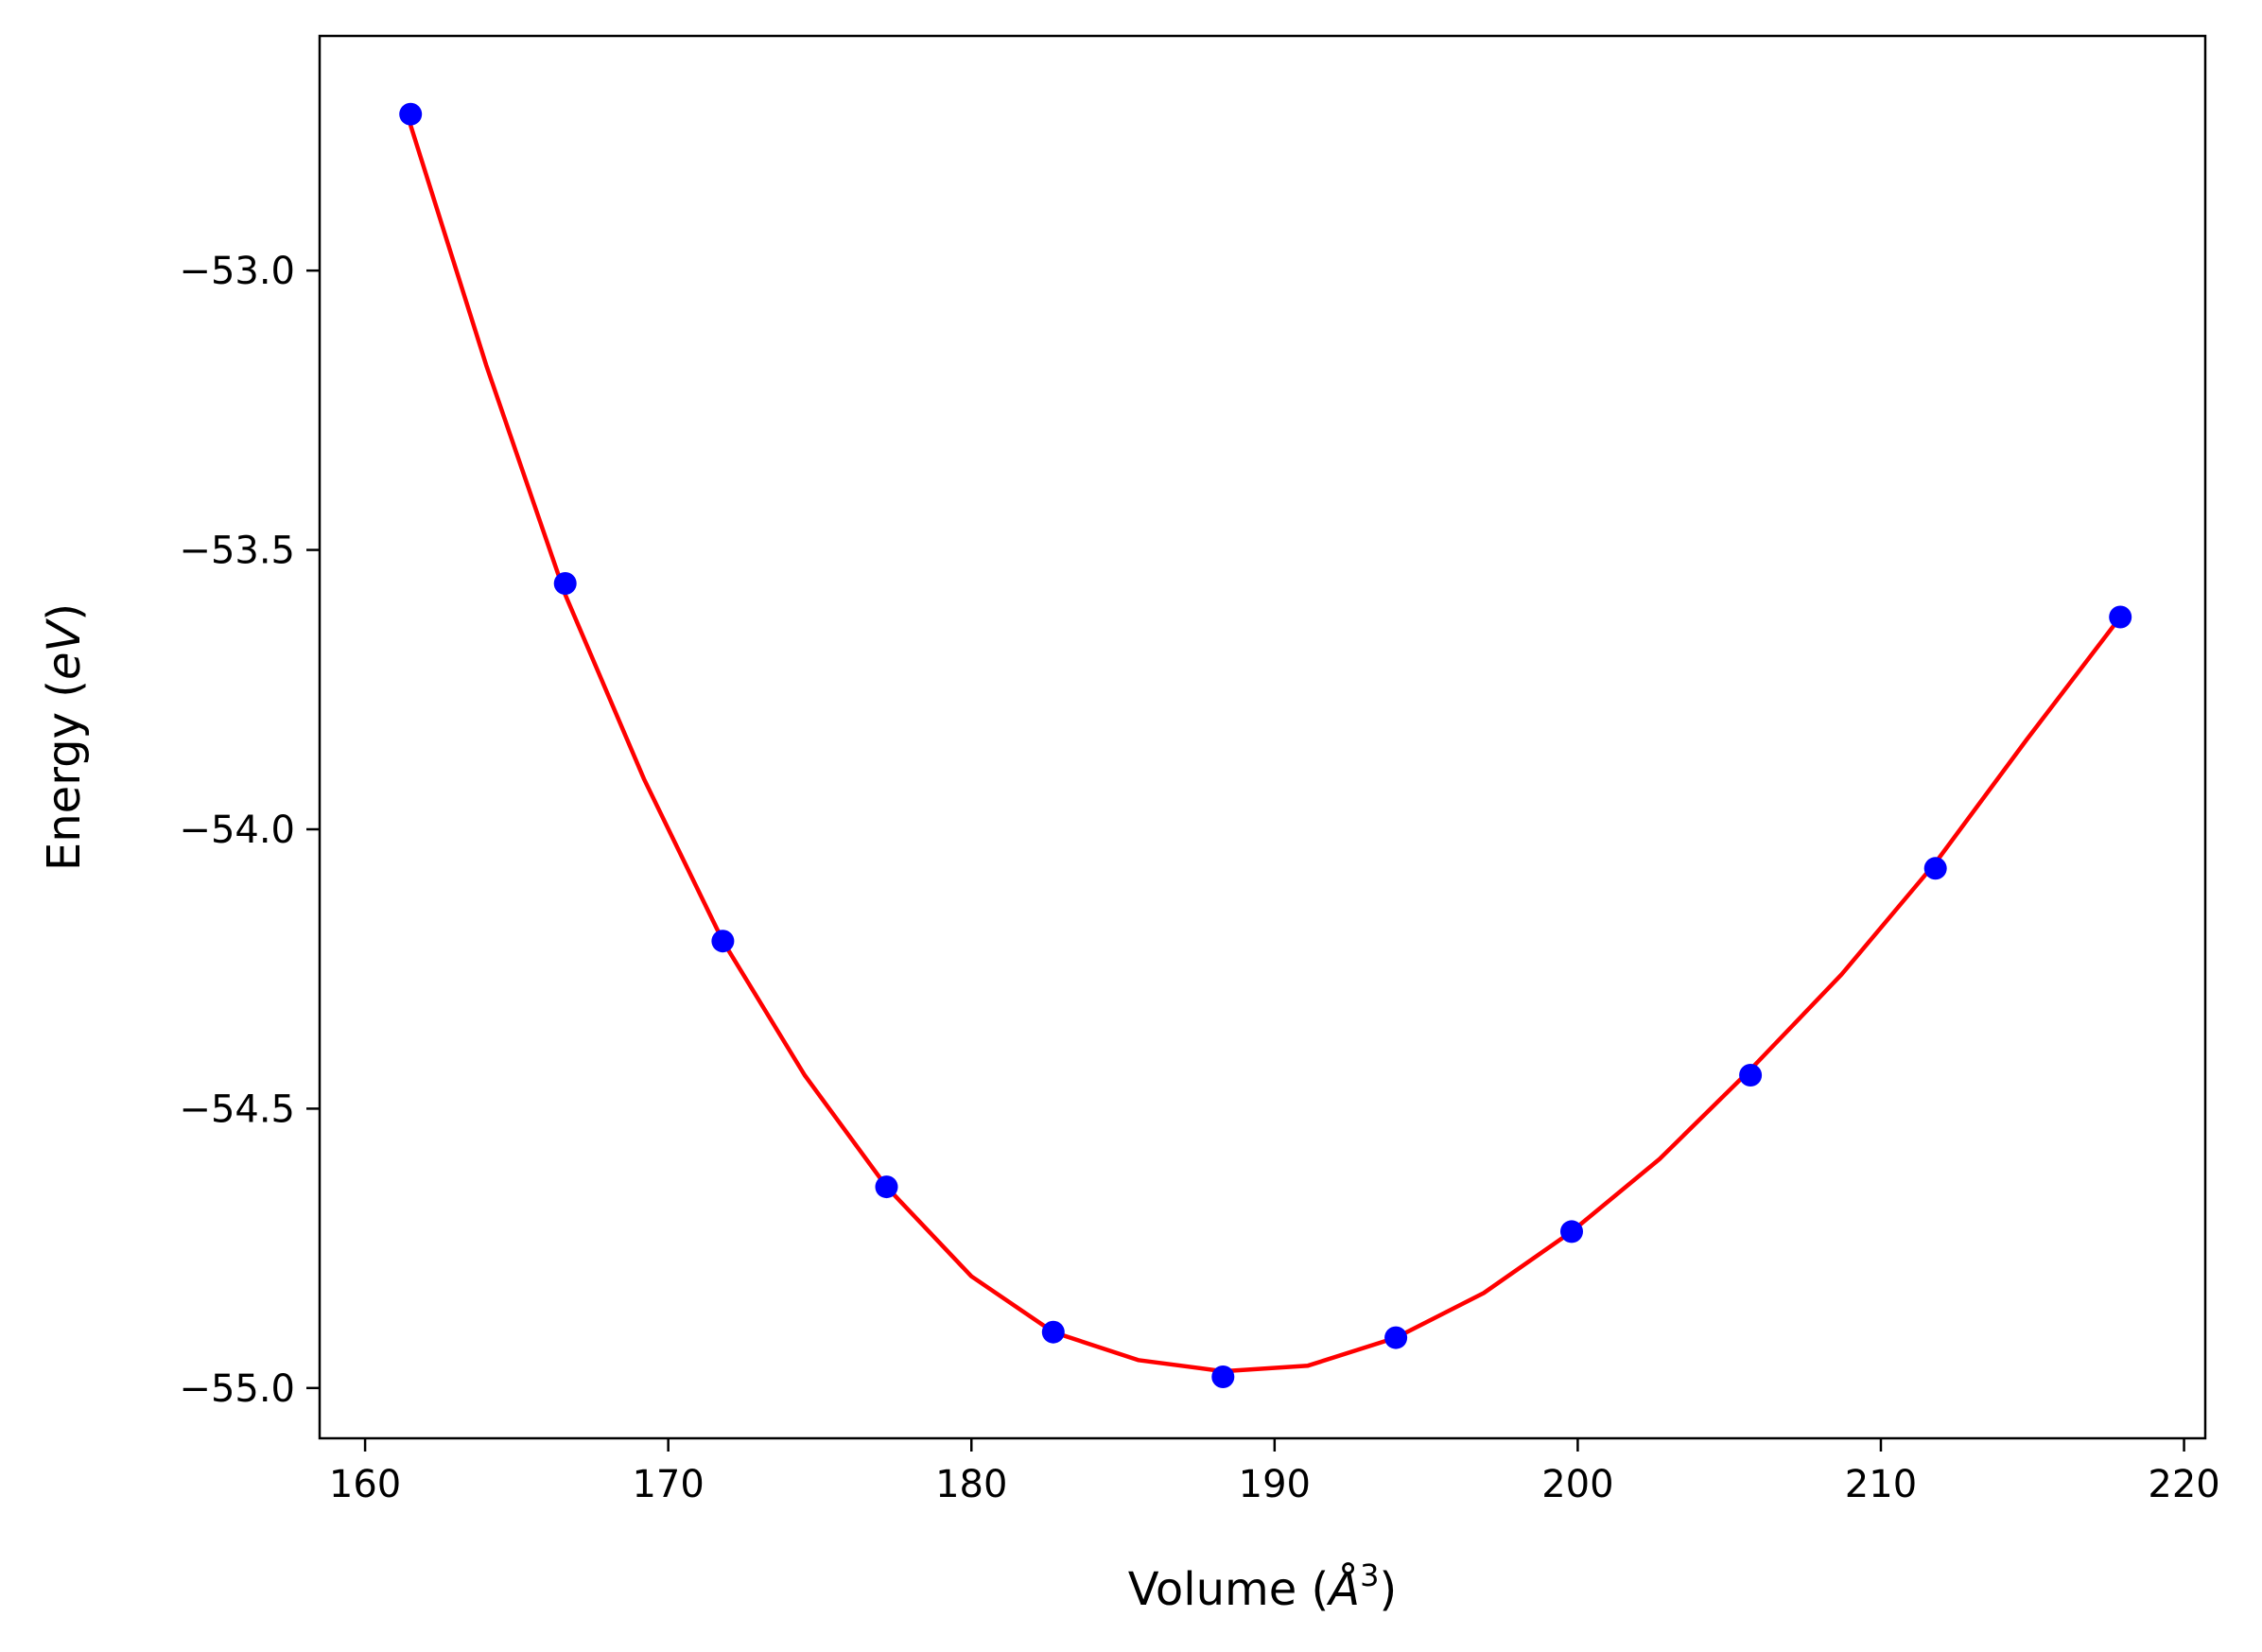 This screenshot has height=1652, width=2262. Describe the element at coordinates (237, 1389) in the screenshot. I see `y-tick-label: −55.0` at that location.